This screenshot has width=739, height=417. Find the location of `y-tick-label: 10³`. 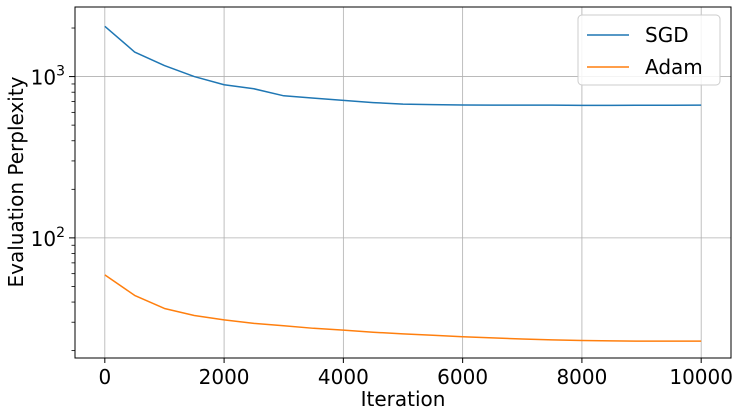

y-tick-label: 10³ is located at coordinates (48, 77).